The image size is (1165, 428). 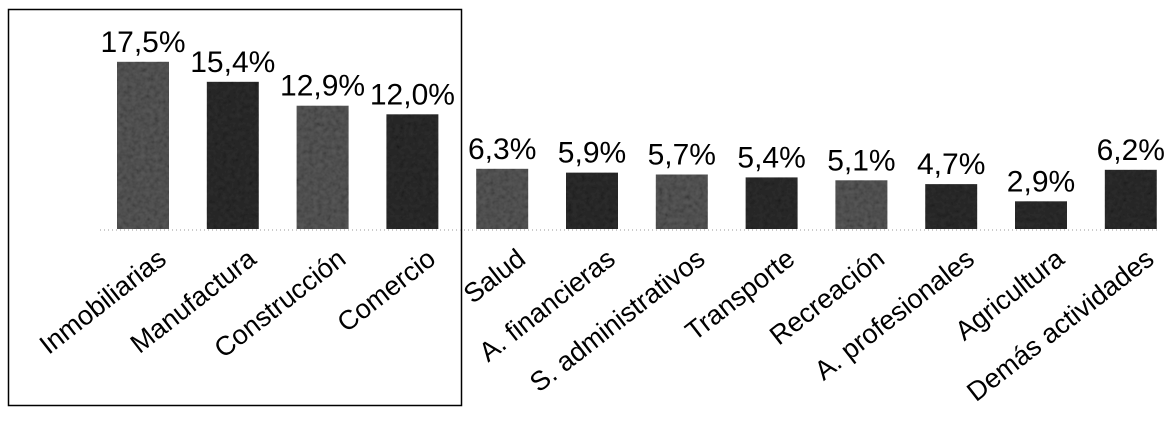 What do you see at coordinates (142, 42) in the screenshot?
I see `value-label-0: 17,5%` at bounding box center [142, 42].